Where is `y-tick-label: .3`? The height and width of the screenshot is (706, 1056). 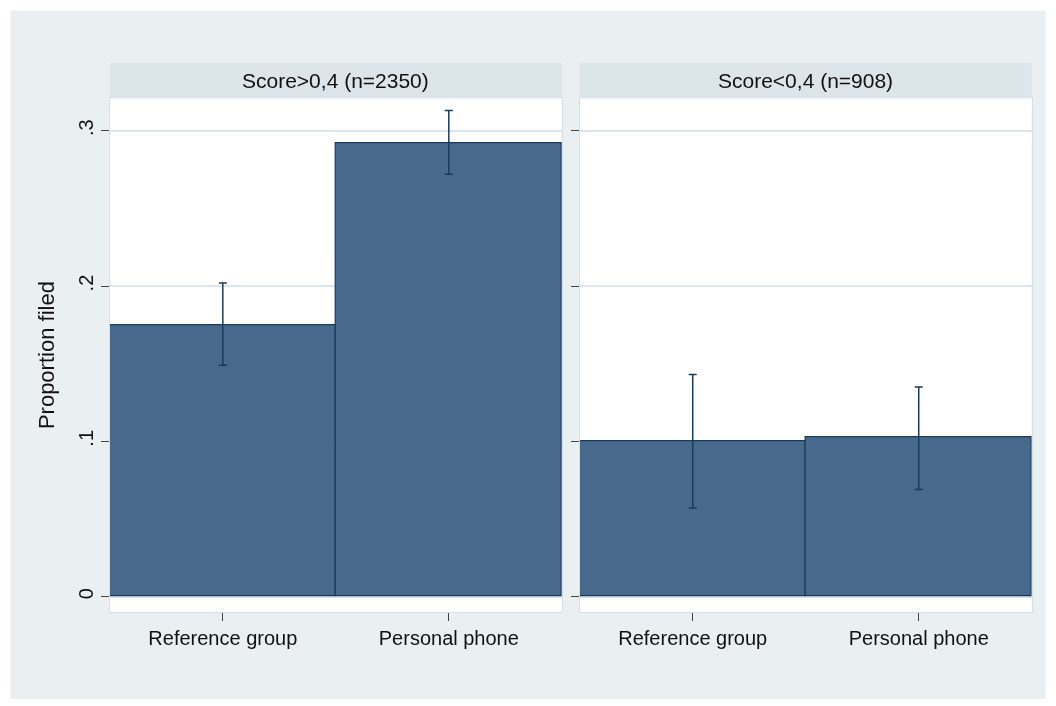
y-tick-label: .3 is located at coordinates (85, 128).